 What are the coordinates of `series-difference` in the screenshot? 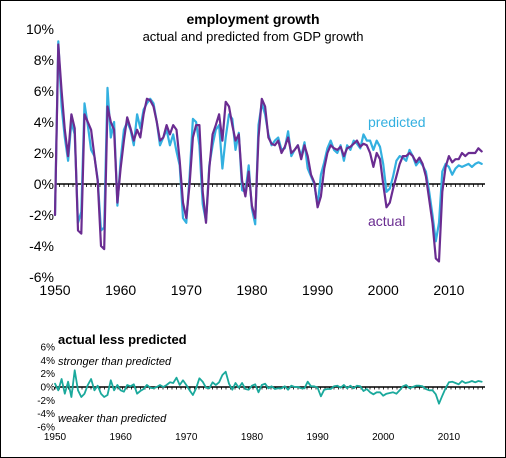 It's located at (268, 387).